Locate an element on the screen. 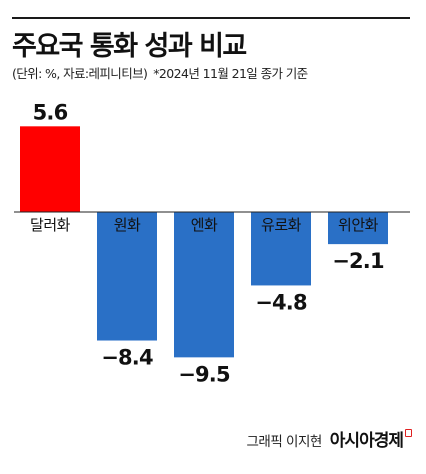 Image resolution: width=426 pixels, height=474 pixels. bar-엔화 is located at coordinates (204, 285).